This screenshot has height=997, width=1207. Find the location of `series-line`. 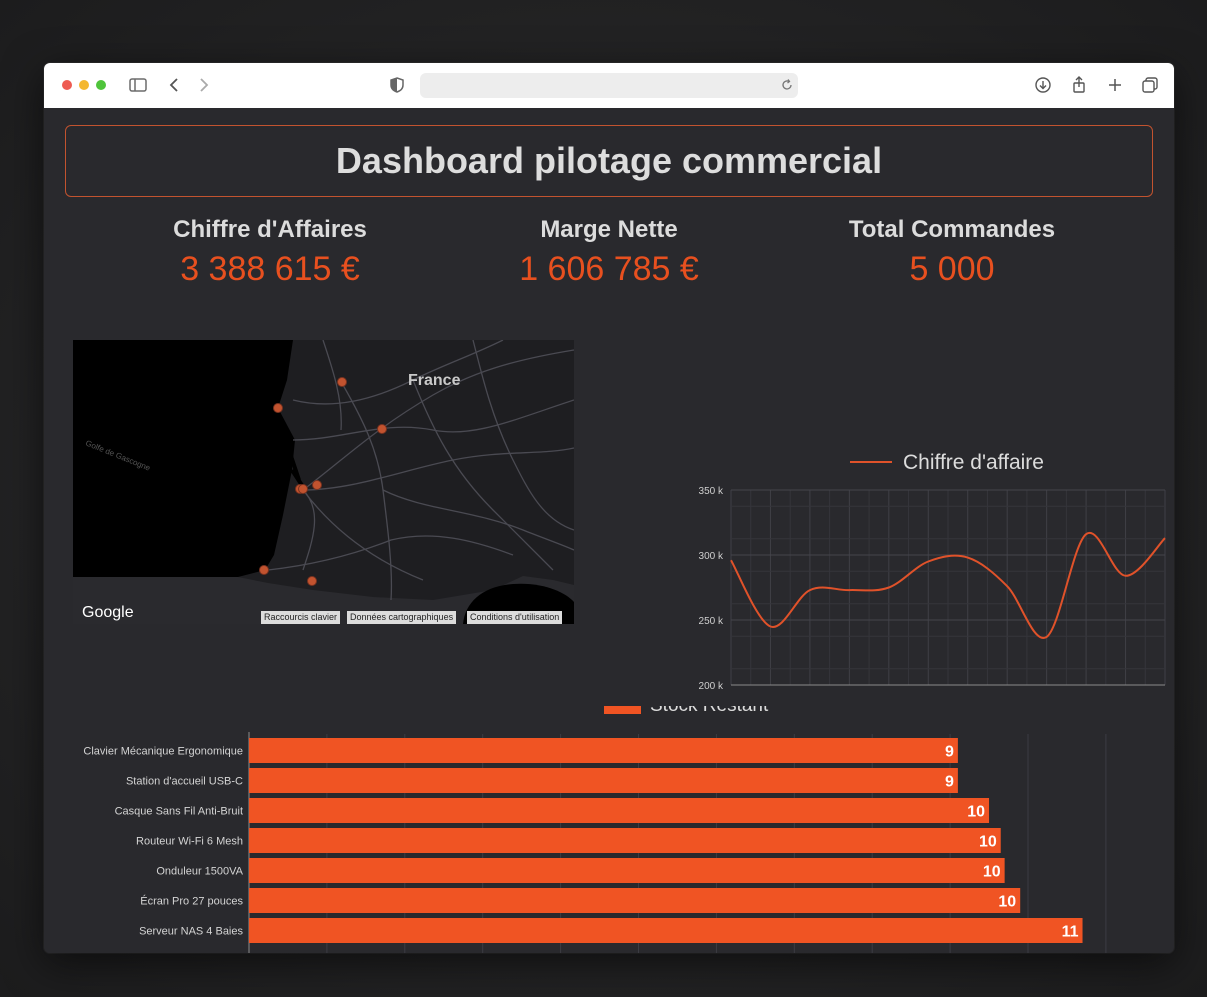

series-line is located at coordinates (948, 585).